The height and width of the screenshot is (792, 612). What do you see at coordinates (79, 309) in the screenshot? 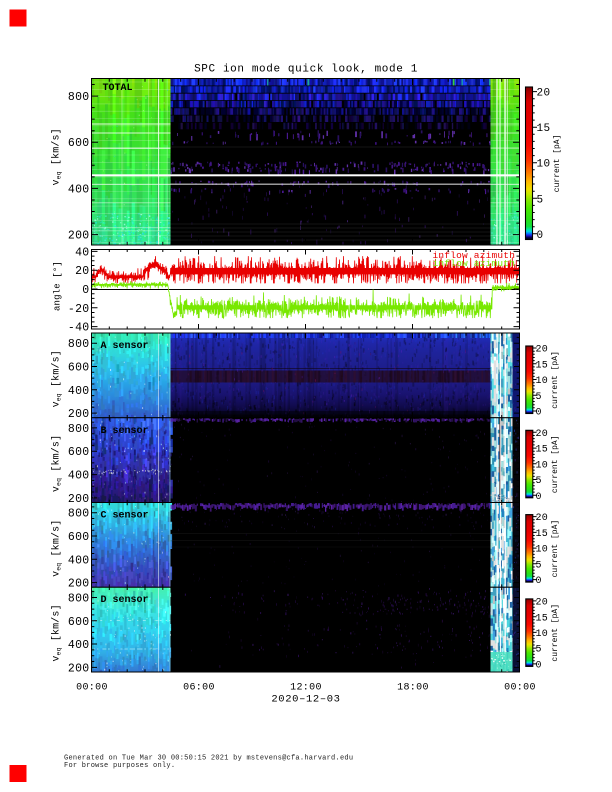
I see `svg-text: -20` at bounding box center [79, 309].